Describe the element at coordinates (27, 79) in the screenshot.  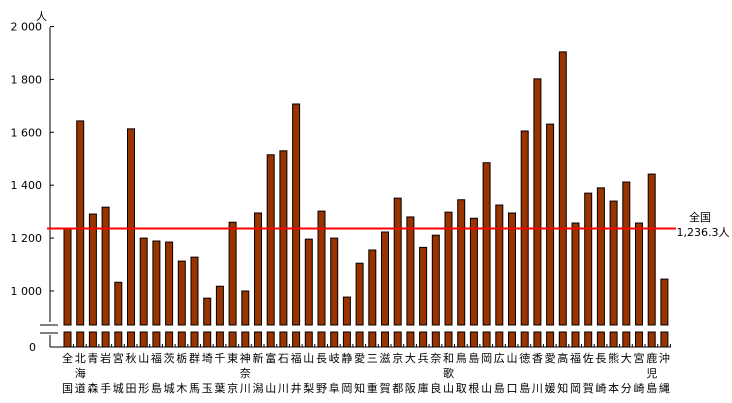
I see `y-tick-label: 1 800` at that location.